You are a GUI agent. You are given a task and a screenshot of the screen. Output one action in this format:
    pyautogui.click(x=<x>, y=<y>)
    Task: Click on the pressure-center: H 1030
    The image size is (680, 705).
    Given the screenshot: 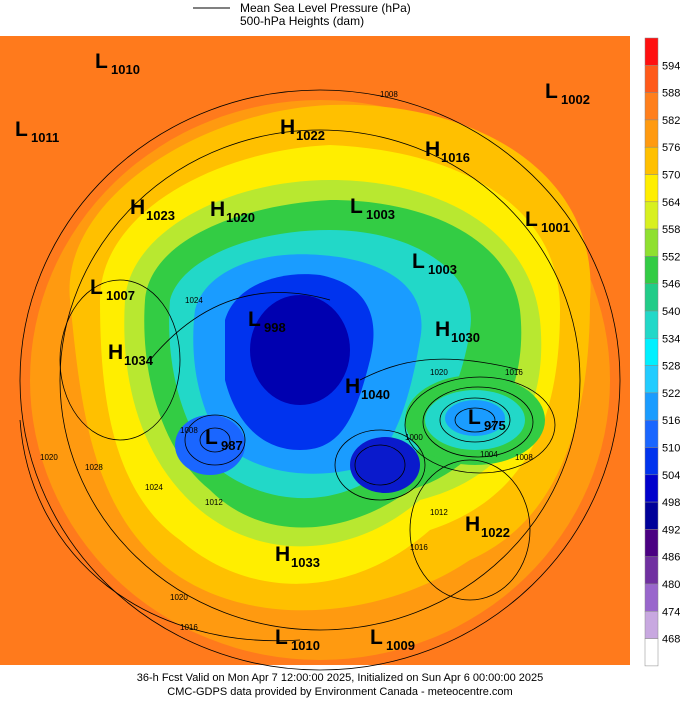 What is the action you would take?
    pyautogui.click(x=457, y=331)
    